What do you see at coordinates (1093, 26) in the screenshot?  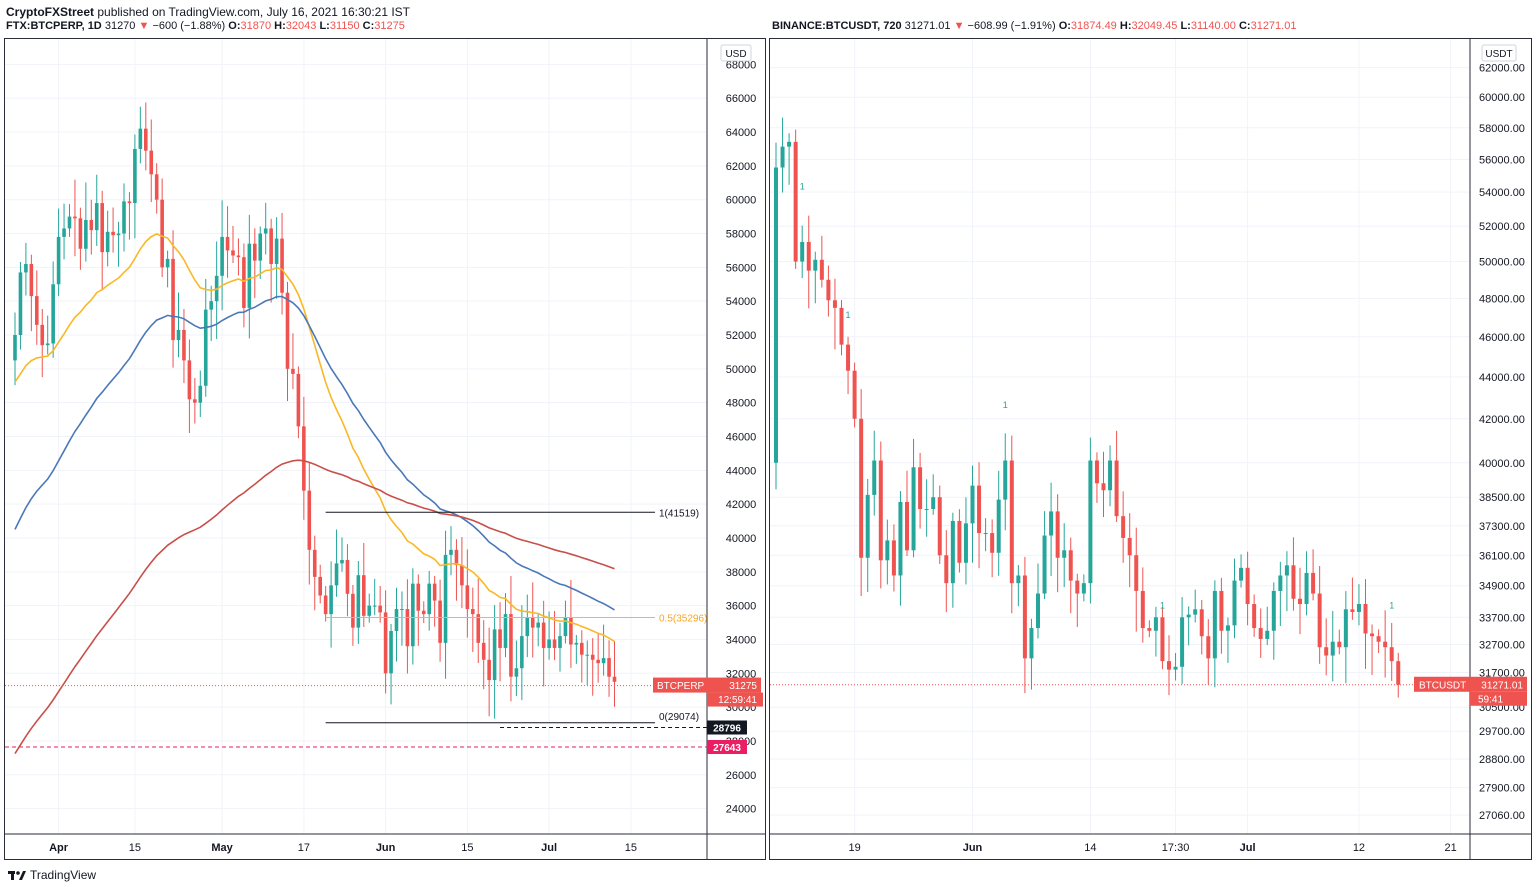 I see `right-open: 31874.49` at bounding box center [1093, 26].